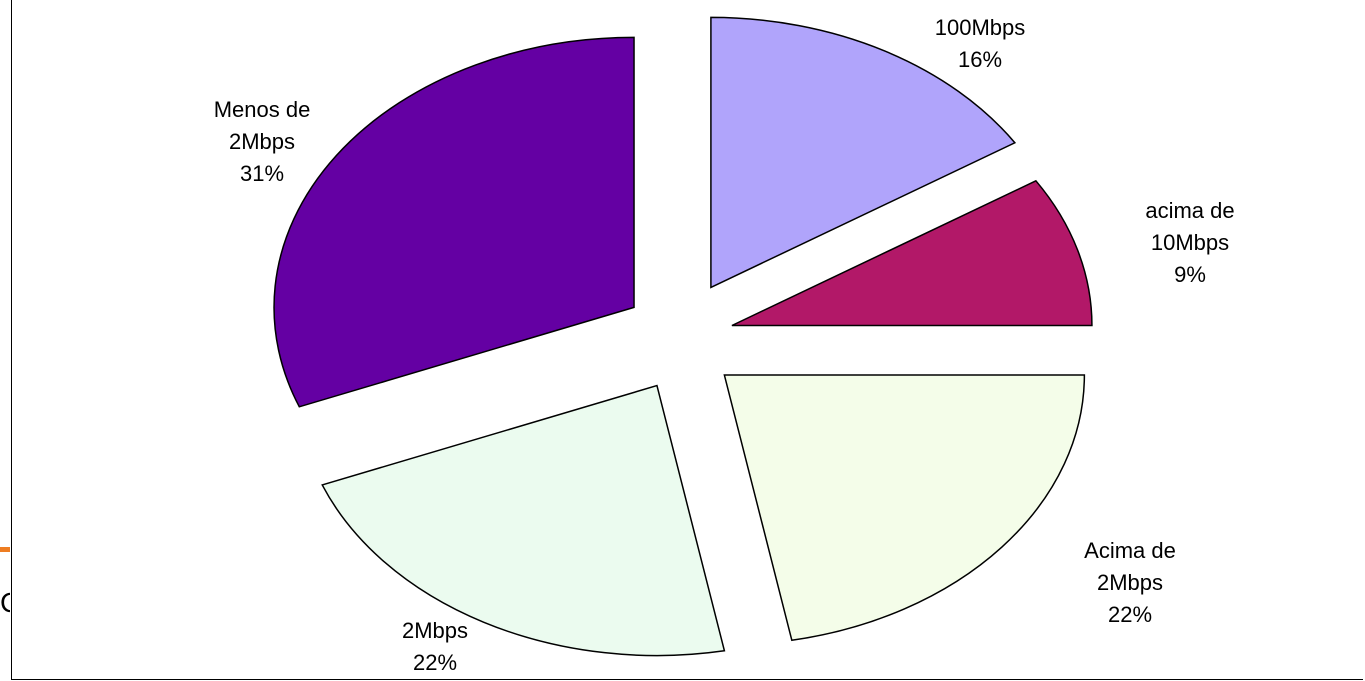  I want to click on slice-label: Menos de 2Mbps 31%, so click(262, 141).